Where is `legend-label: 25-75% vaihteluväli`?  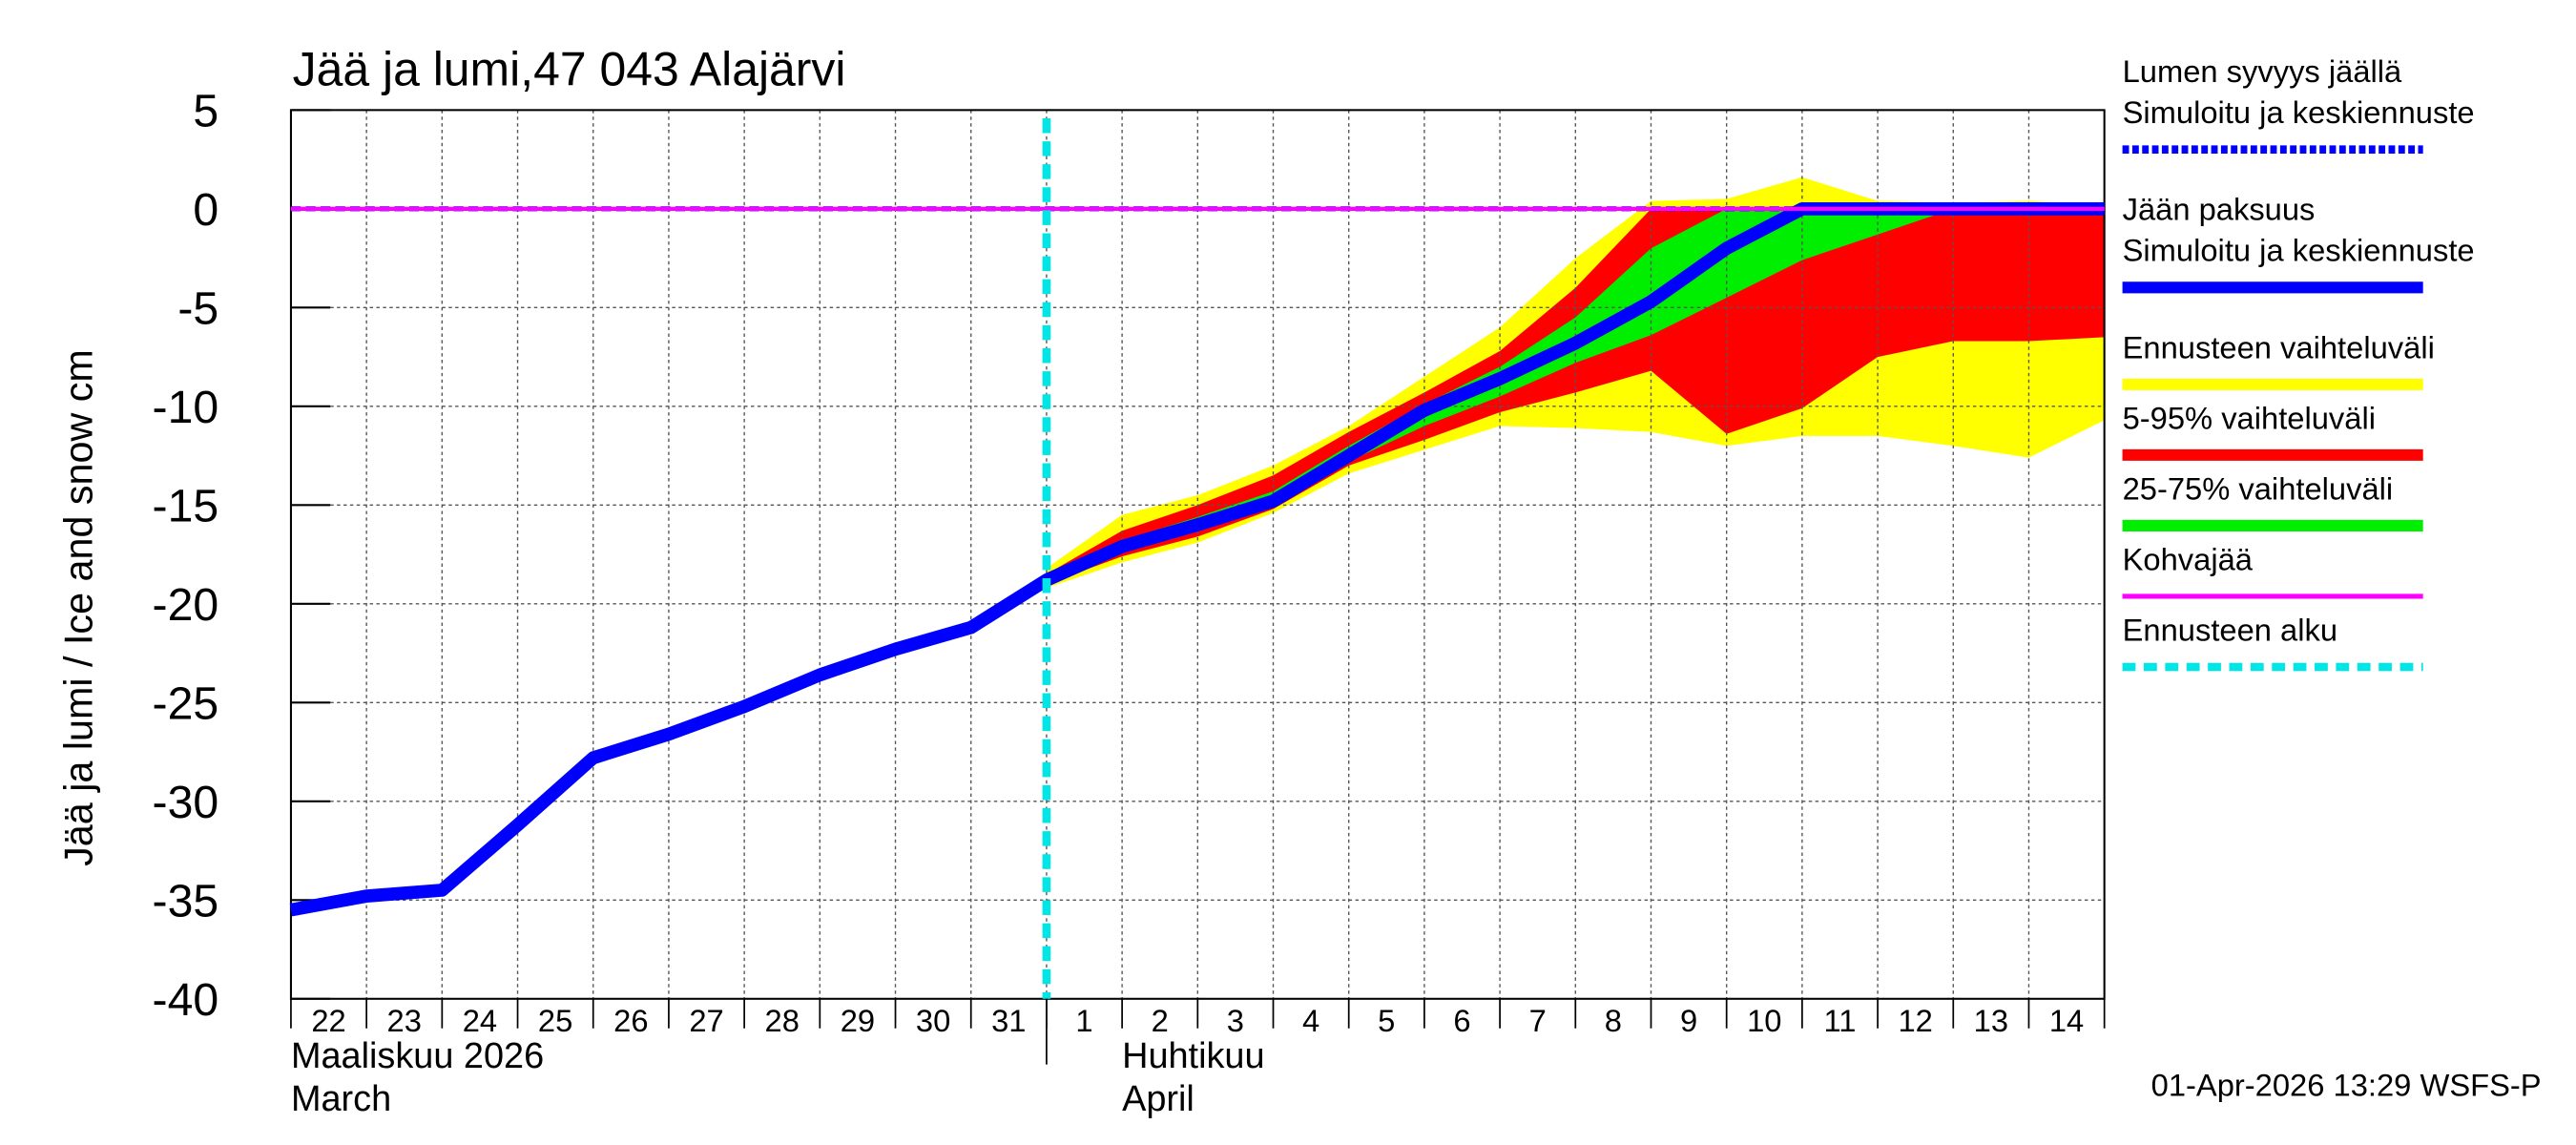
legend-label: 25-75% vaihteluväli is located at coordinates (2258, 488).